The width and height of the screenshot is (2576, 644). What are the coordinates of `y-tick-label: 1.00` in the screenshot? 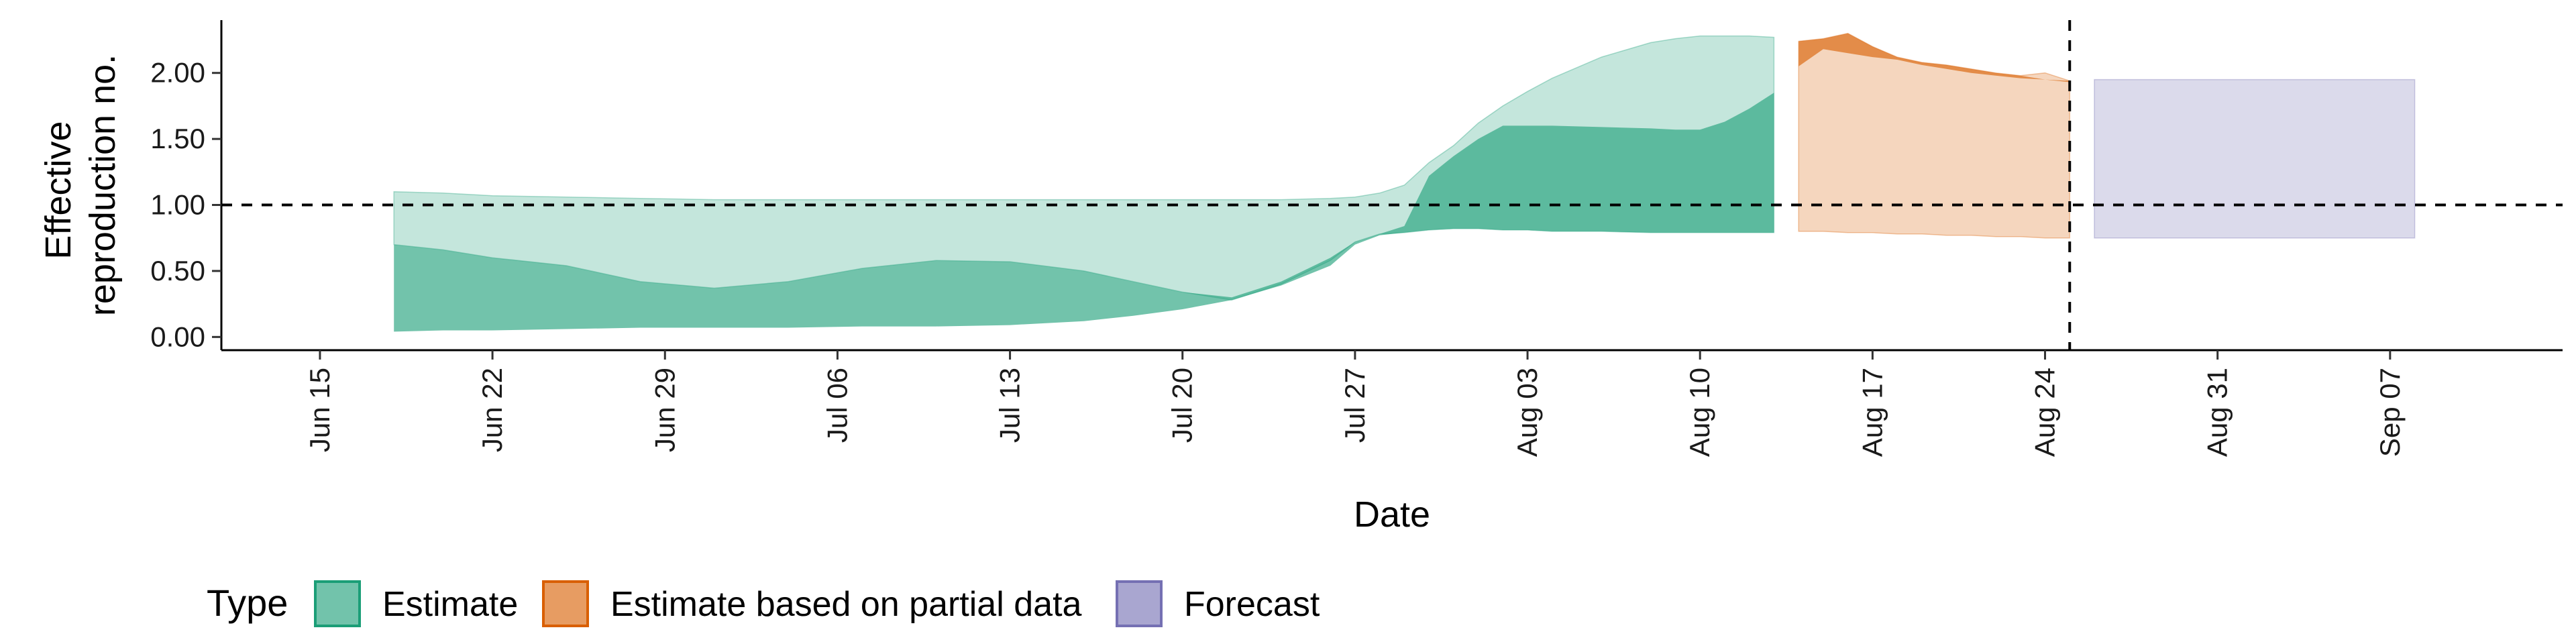 It's located at (177, 205).